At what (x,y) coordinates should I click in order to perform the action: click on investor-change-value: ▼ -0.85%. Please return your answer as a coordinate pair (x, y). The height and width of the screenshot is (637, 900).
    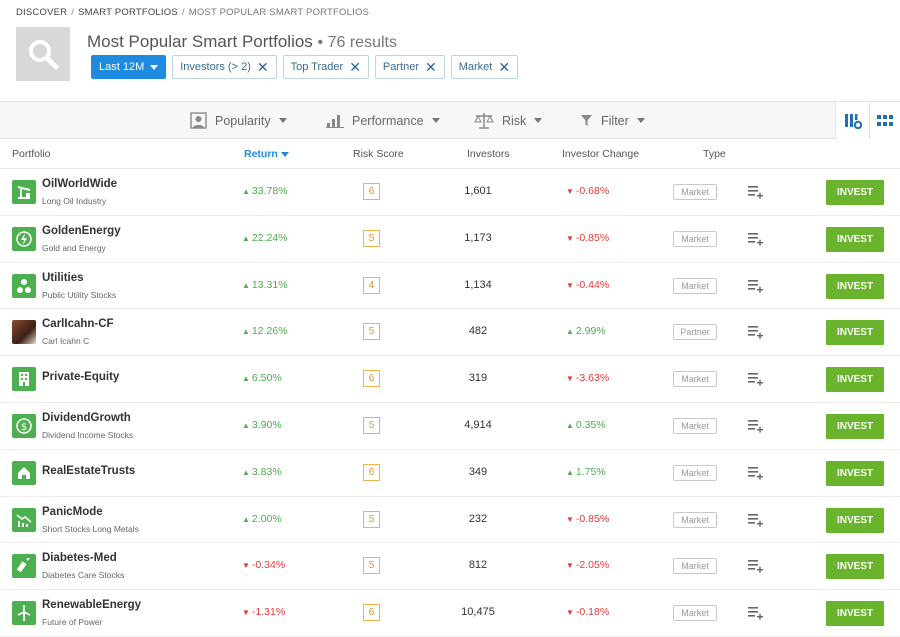
    Looking at the image, I should click on (587, 238).